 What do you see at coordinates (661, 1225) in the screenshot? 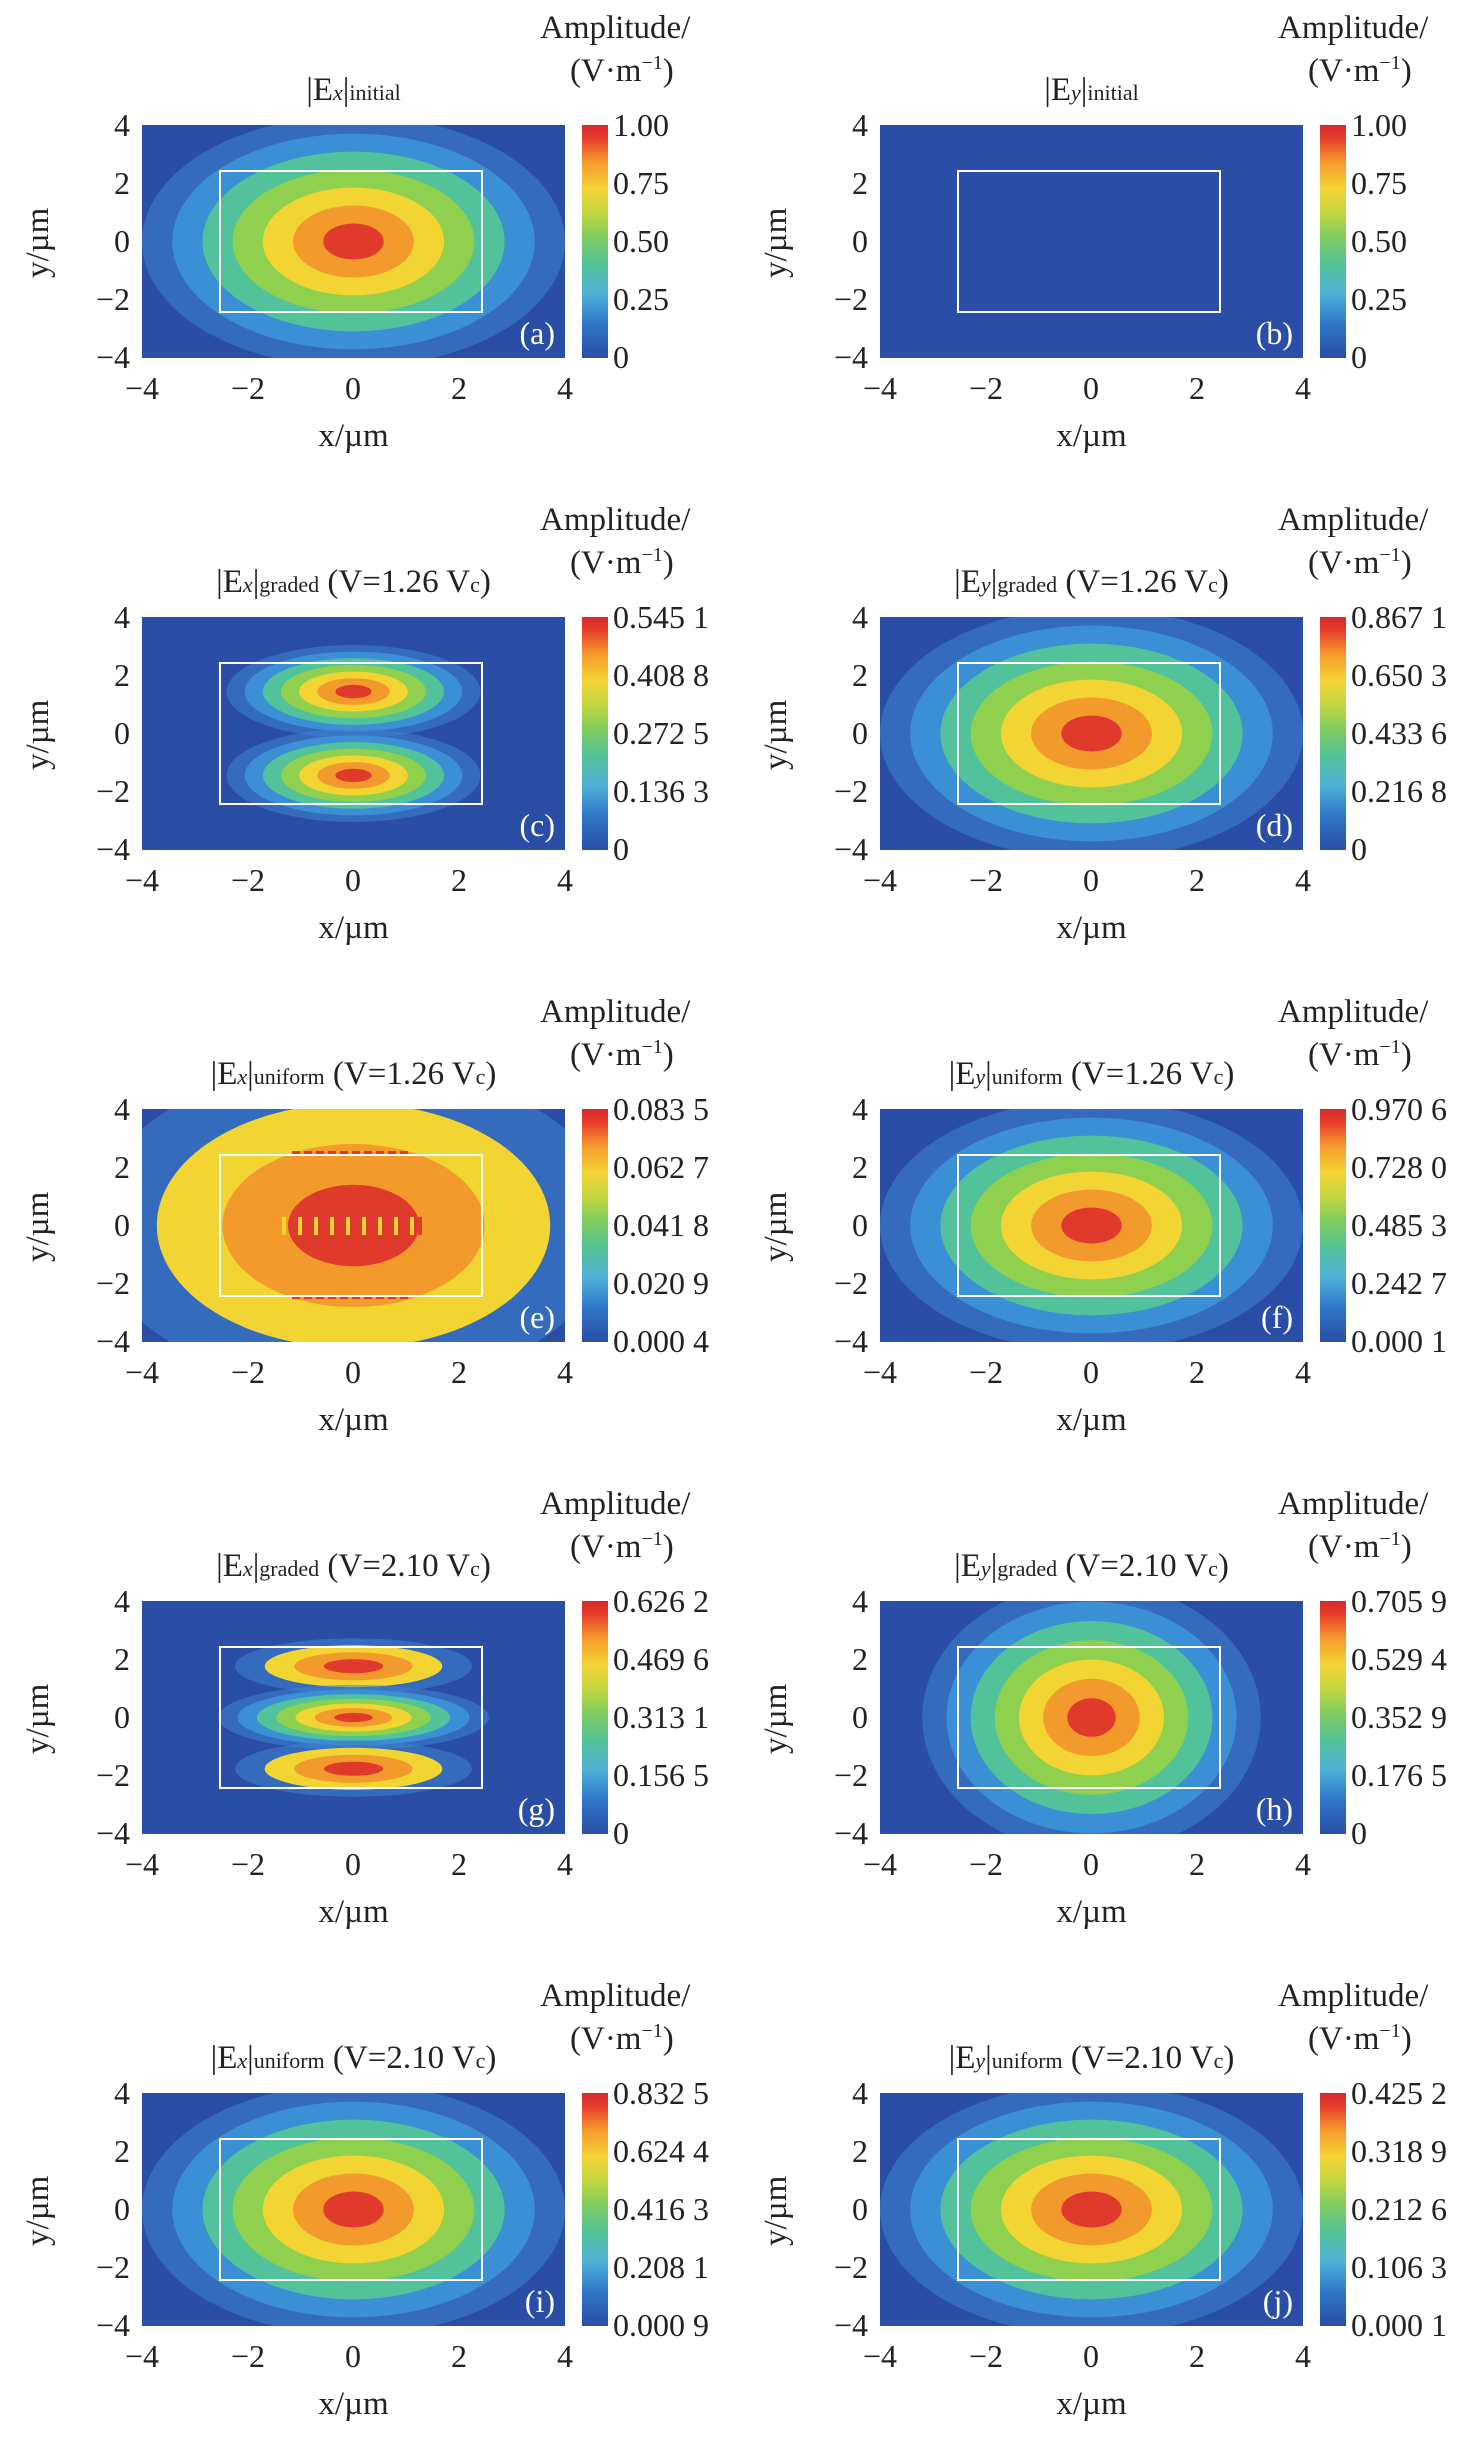
I see `colorbar-tick-label: 0.041 8` at bounding box center [661, 1225].